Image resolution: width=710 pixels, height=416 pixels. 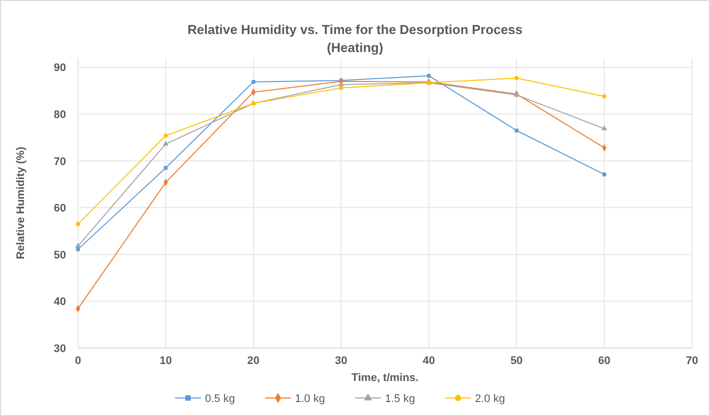 I want to click on legend-label: 2.0 kg, so click(x=490, y=398).